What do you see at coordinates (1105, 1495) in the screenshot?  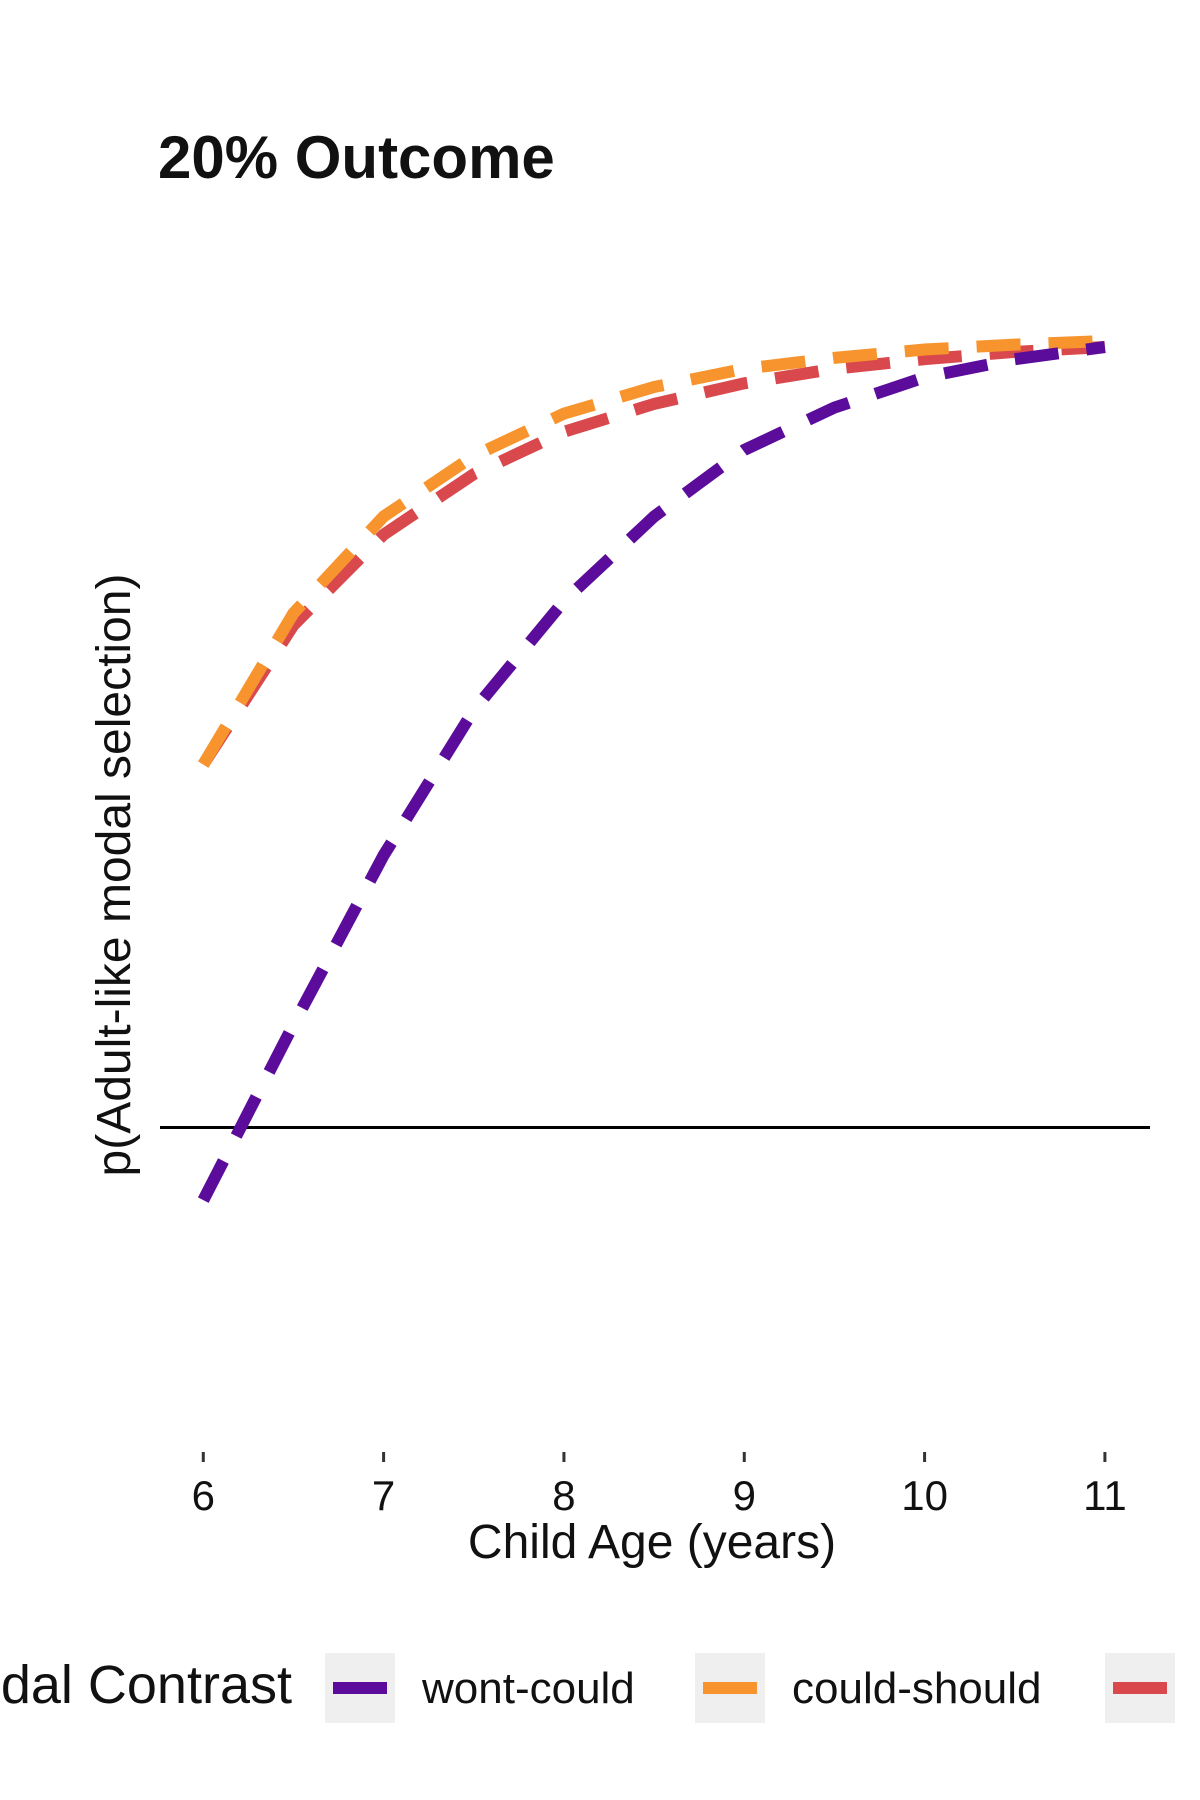 I see `x-tick-label: 11` at bounding box center [1105, 1495].